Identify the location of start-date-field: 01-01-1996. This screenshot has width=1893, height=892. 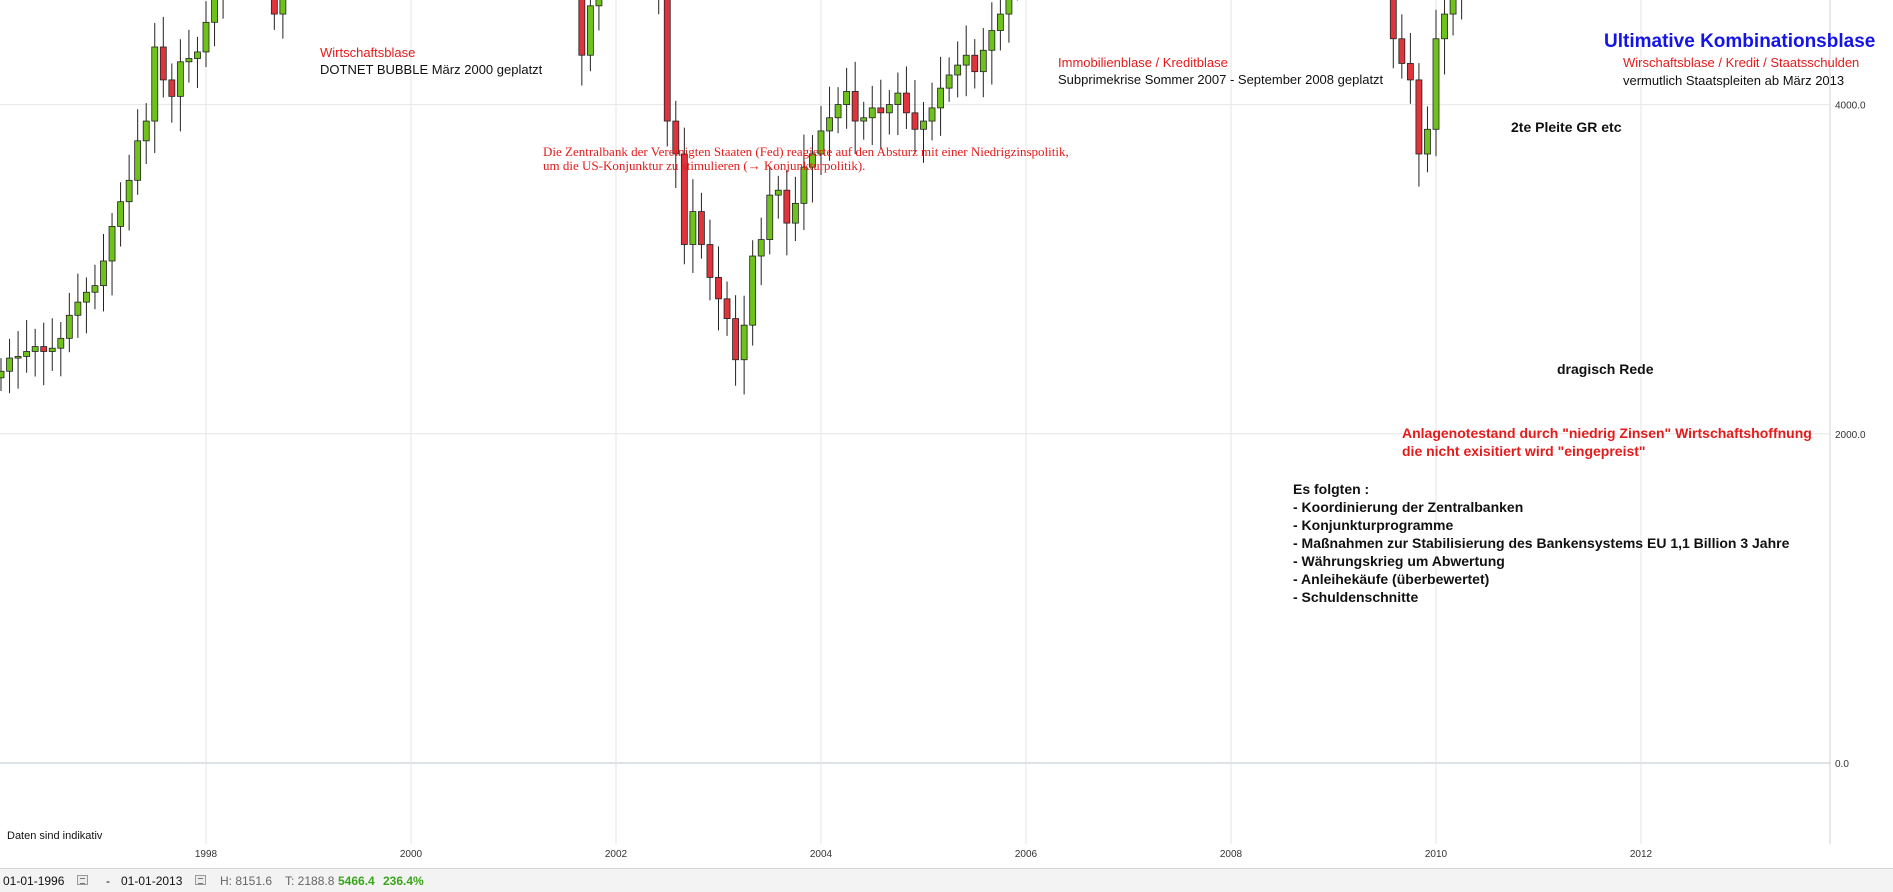
(34, 881).